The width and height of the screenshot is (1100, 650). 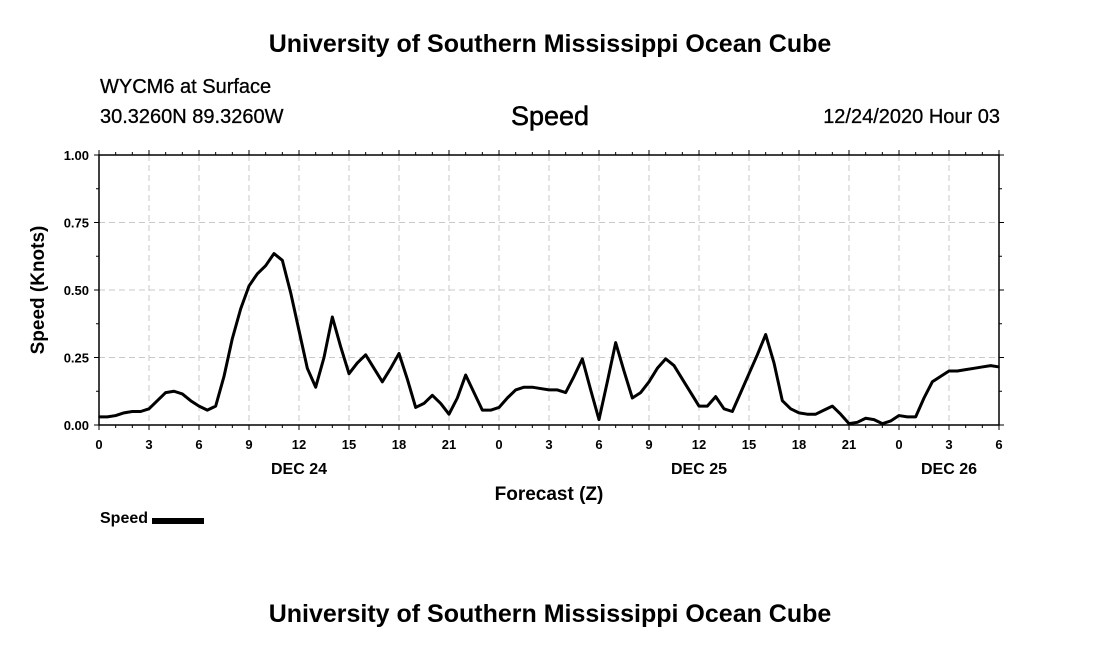 What do you see at coordinates (76, 290) in the screenshot?
I see `y-tick-label: 0.50` at bounding box center [76, 290].